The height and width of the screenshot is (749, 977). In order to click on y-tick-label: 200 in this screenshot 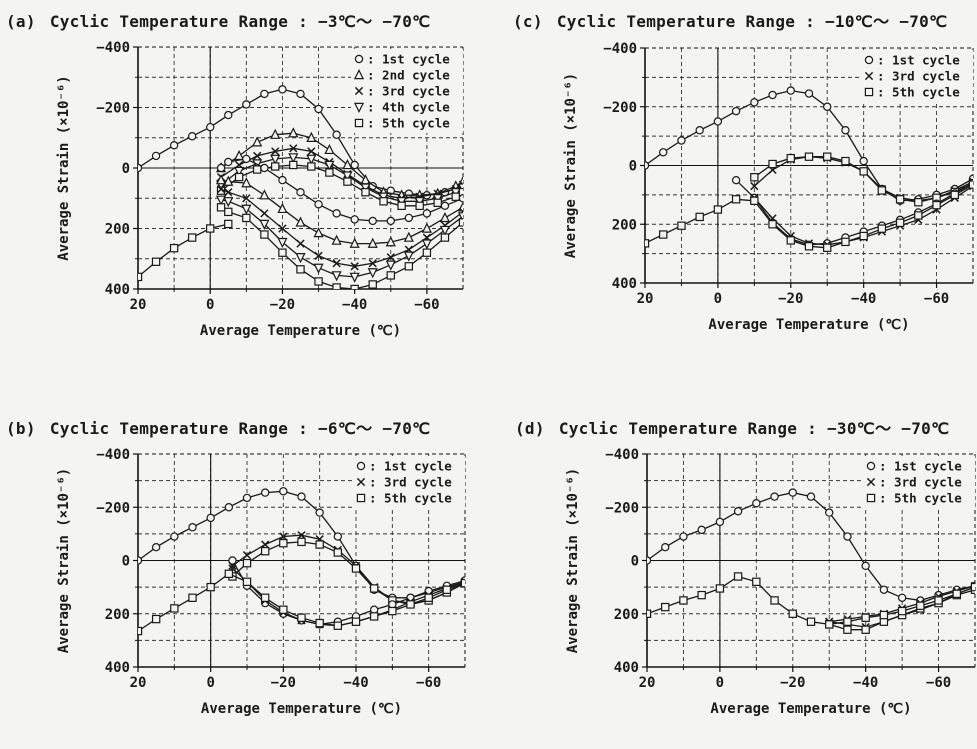, I will do `click(624, 225)`.